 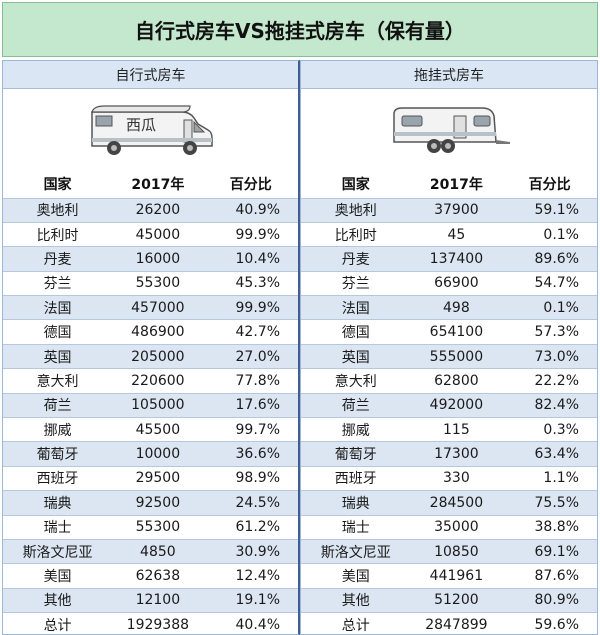 I want to click on table-row: 西班牙 29500 98.9%, so click(x=150, y=478).